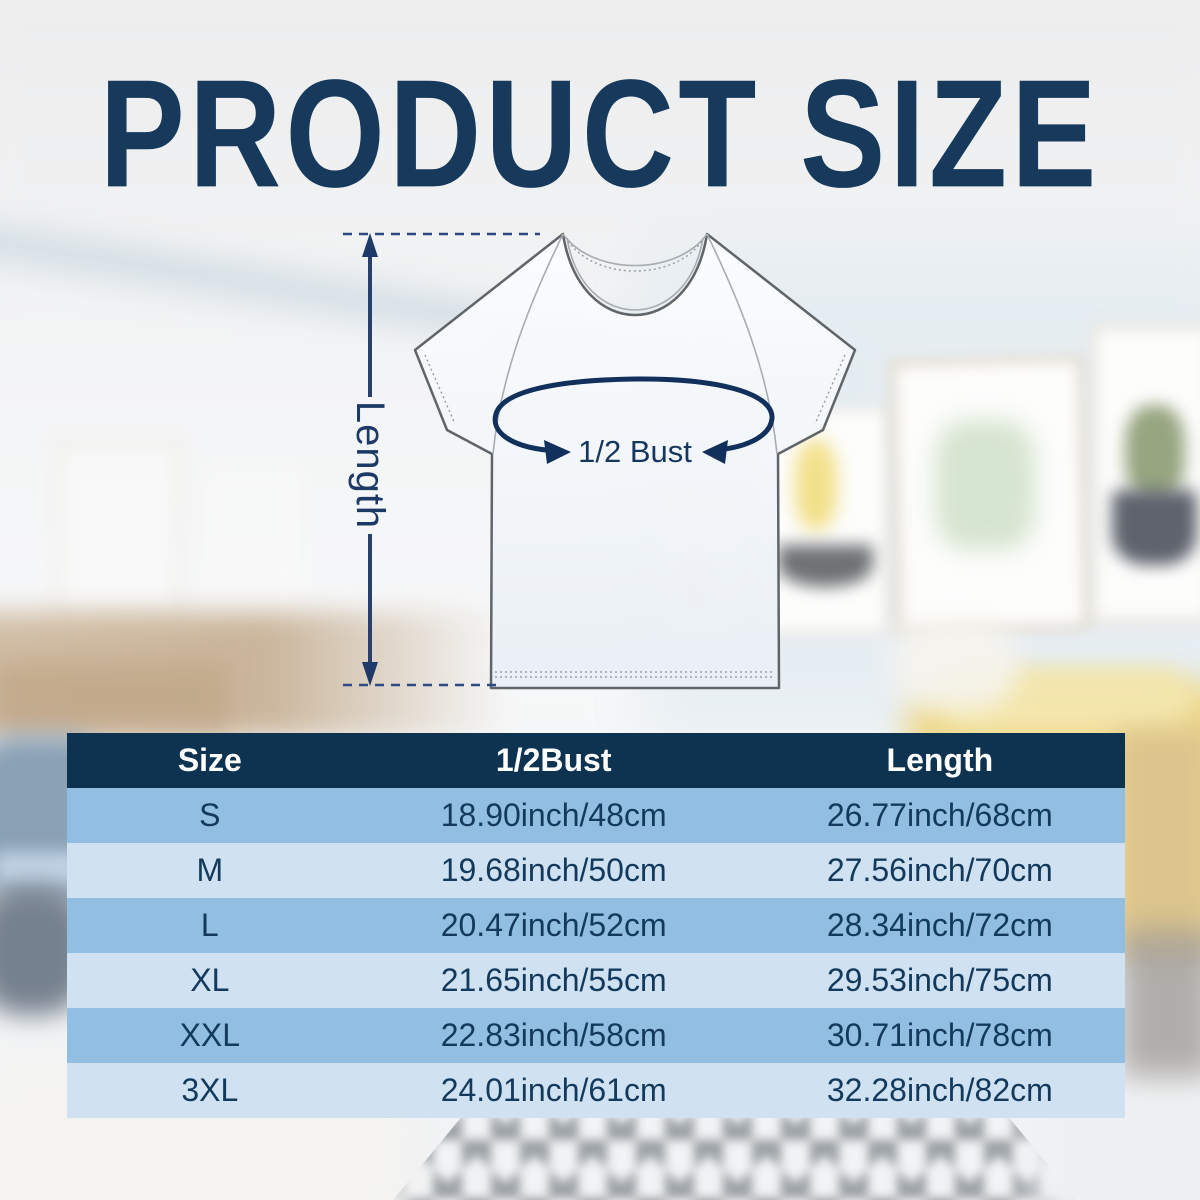 The image size is (1200, 1200). What do you see at coordinates (553, 980) in the screenshot?
I see `cell-bust: 21.65inch/55cm` at bounding box center [553, 980].